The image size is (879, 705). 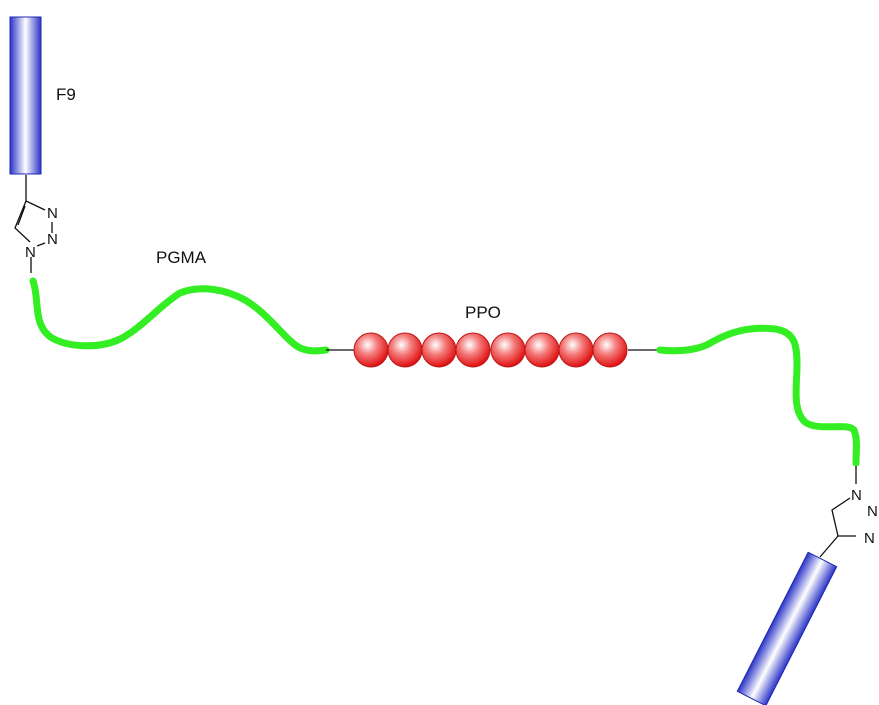 I want to click on triazole-bottom-n-right-lower: N, so click(x=869, y=538).